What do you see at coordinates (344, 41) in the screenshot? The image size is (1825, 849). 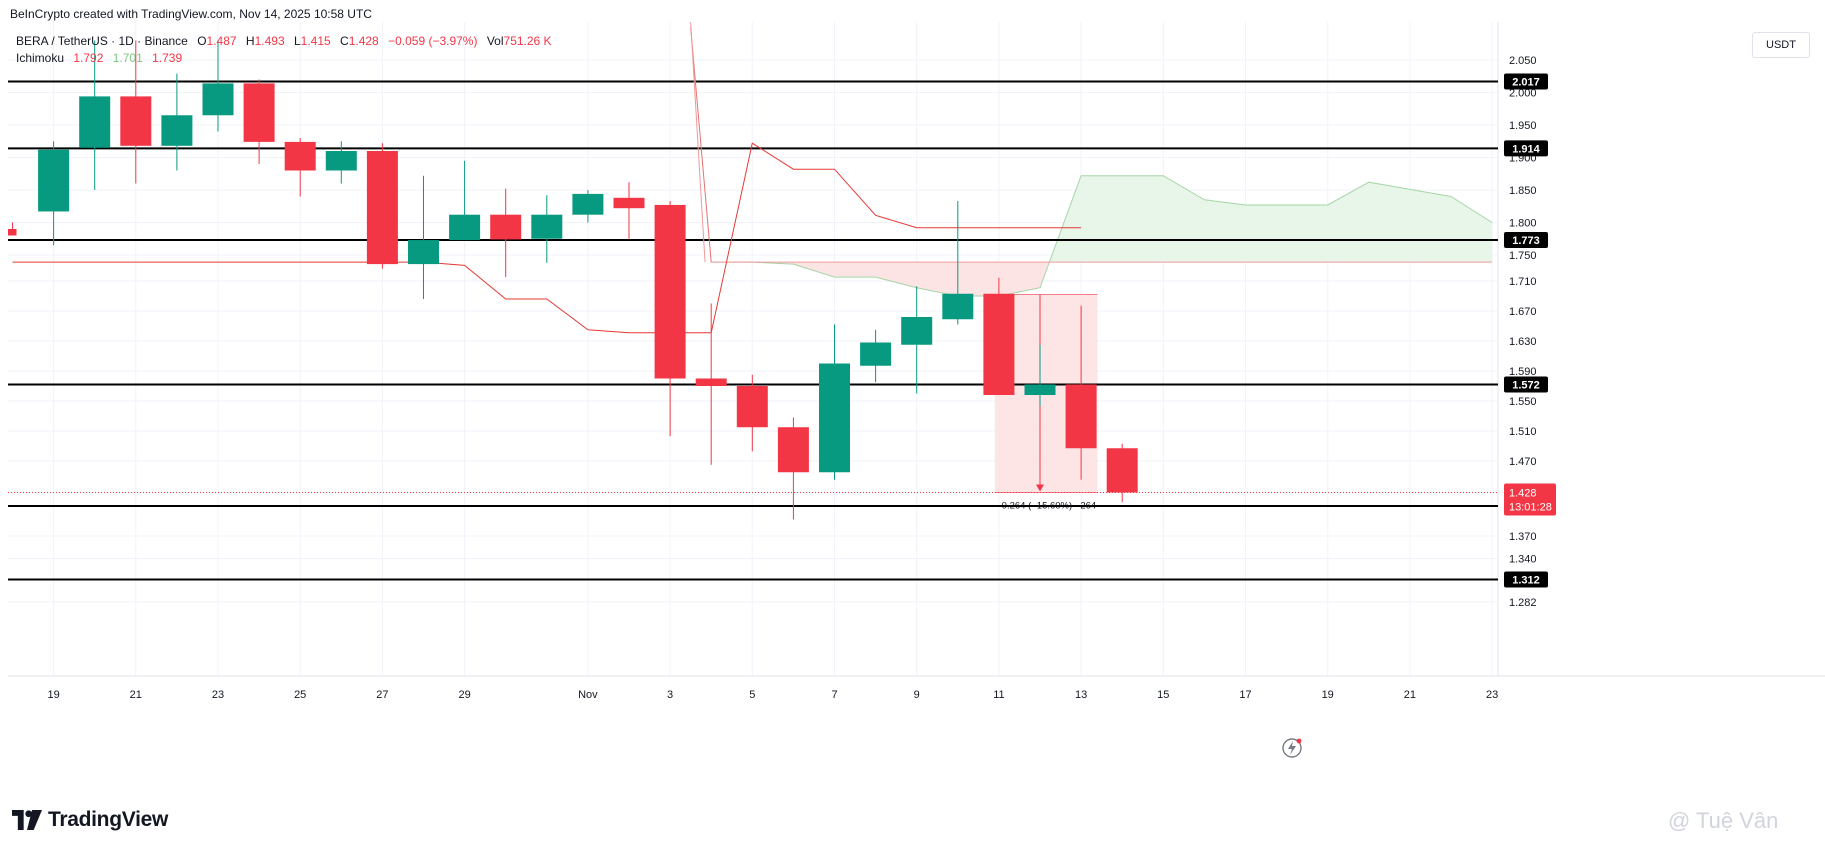 I see `close-label: C` at bounding box center [344, 41].